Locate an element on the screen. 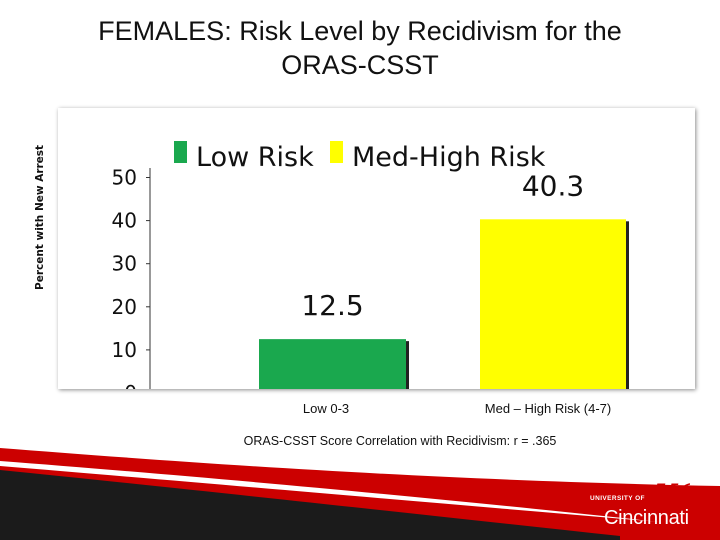 The height and width of the screenshot is (540, 720). legend-label-med-high: Med-High Risk is located at coordinates (449, 157).